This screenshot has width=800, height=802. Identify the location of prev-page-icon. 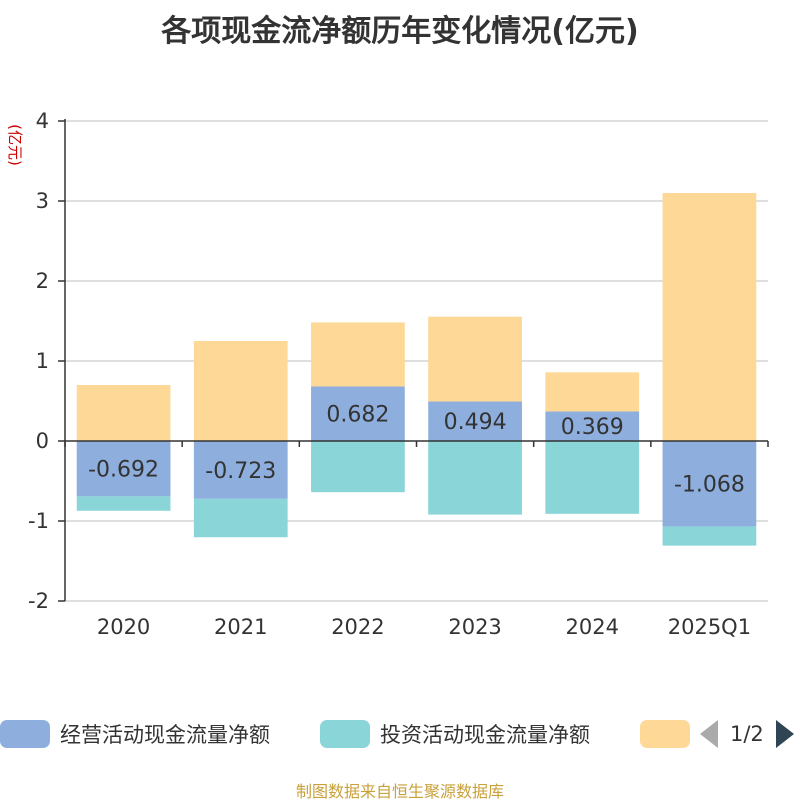
(709, 734).